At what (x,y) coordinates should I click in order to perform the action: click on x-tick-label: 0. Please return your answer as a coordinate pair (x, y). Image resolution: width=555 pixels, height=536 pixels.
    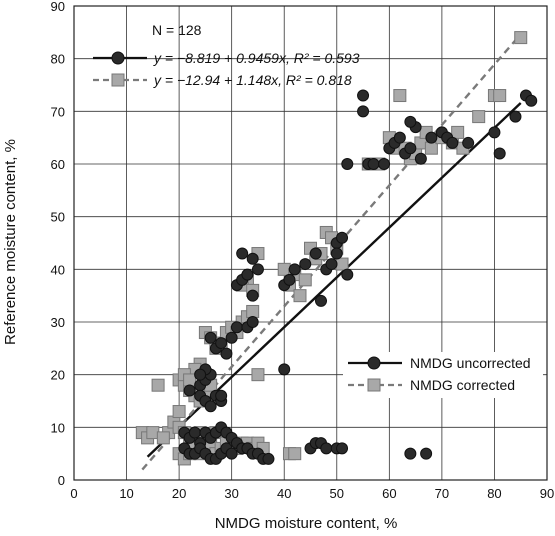
    Looking at the image, I should click on (73, 493).